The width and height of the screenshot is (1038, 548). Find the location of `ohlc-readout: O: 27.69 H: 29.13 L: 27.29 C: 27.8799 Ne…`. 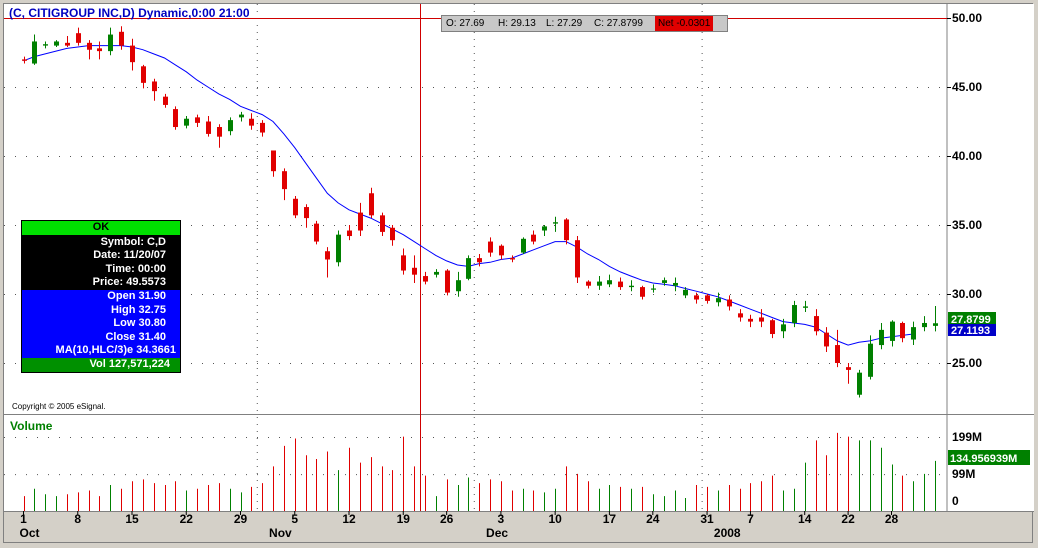

ohlc-readout: O: 27.69 H: 29.13 L: 27.29 C: 27.8799 Ne… is located at coordinates (584, 23).